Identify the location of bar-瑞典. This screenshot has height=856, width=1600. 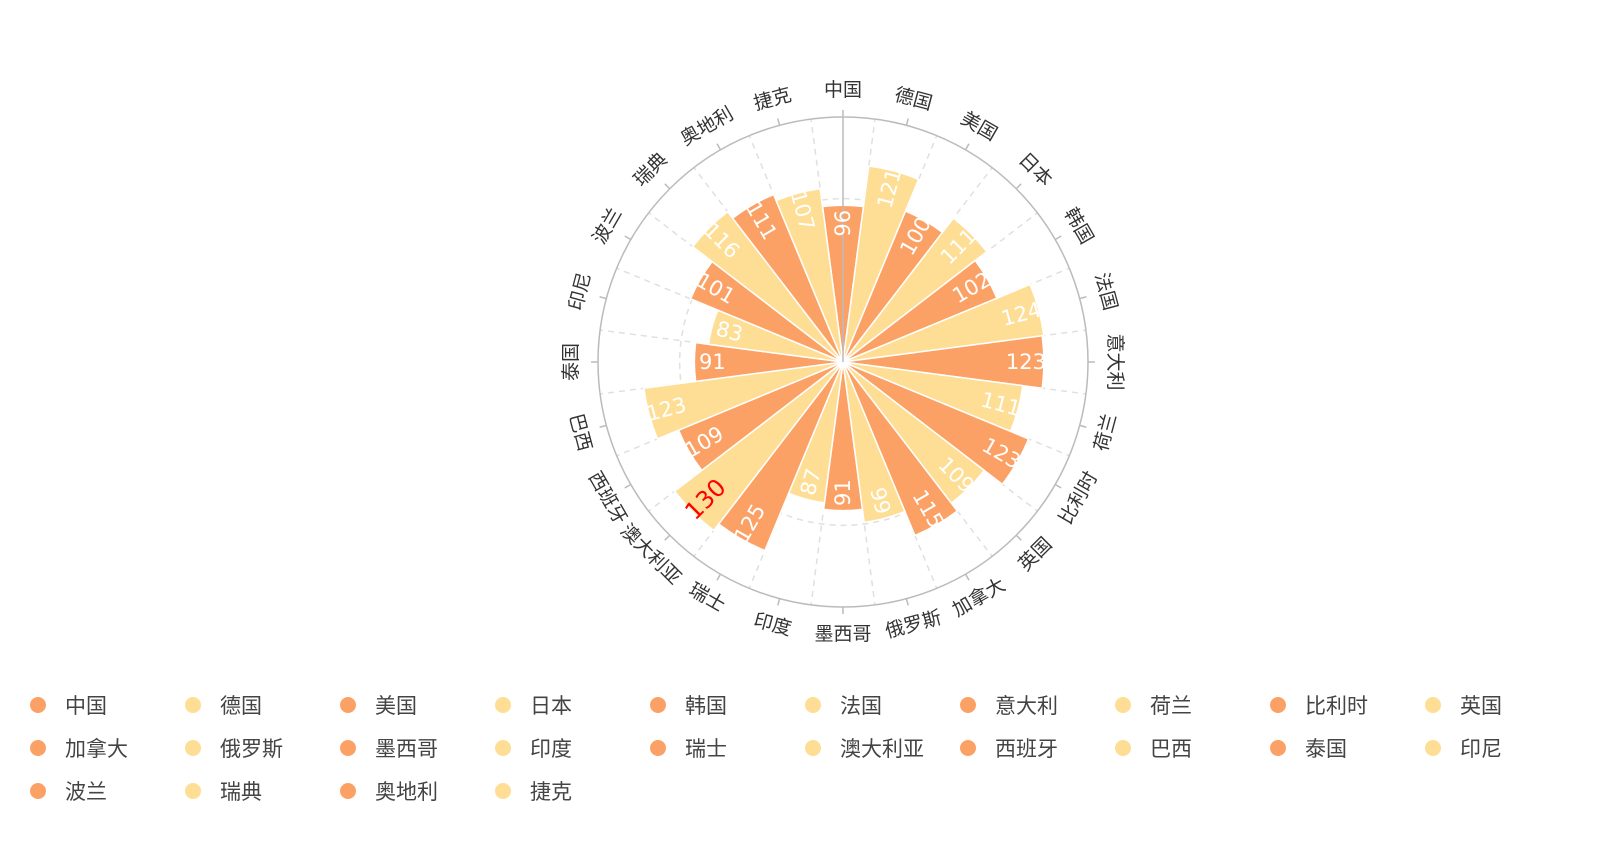
(767, 286).